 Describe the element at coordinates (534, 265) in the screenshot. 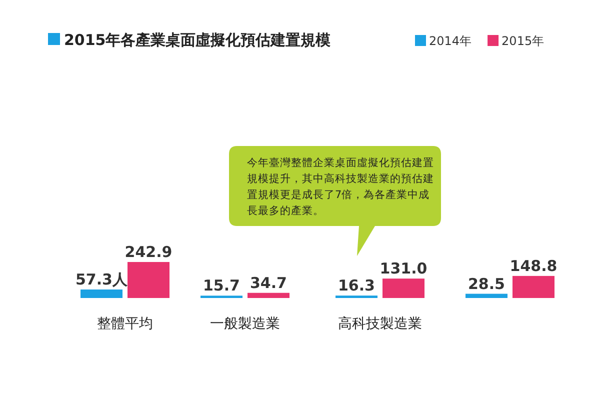

I see `data-label: 148.8` at that location.